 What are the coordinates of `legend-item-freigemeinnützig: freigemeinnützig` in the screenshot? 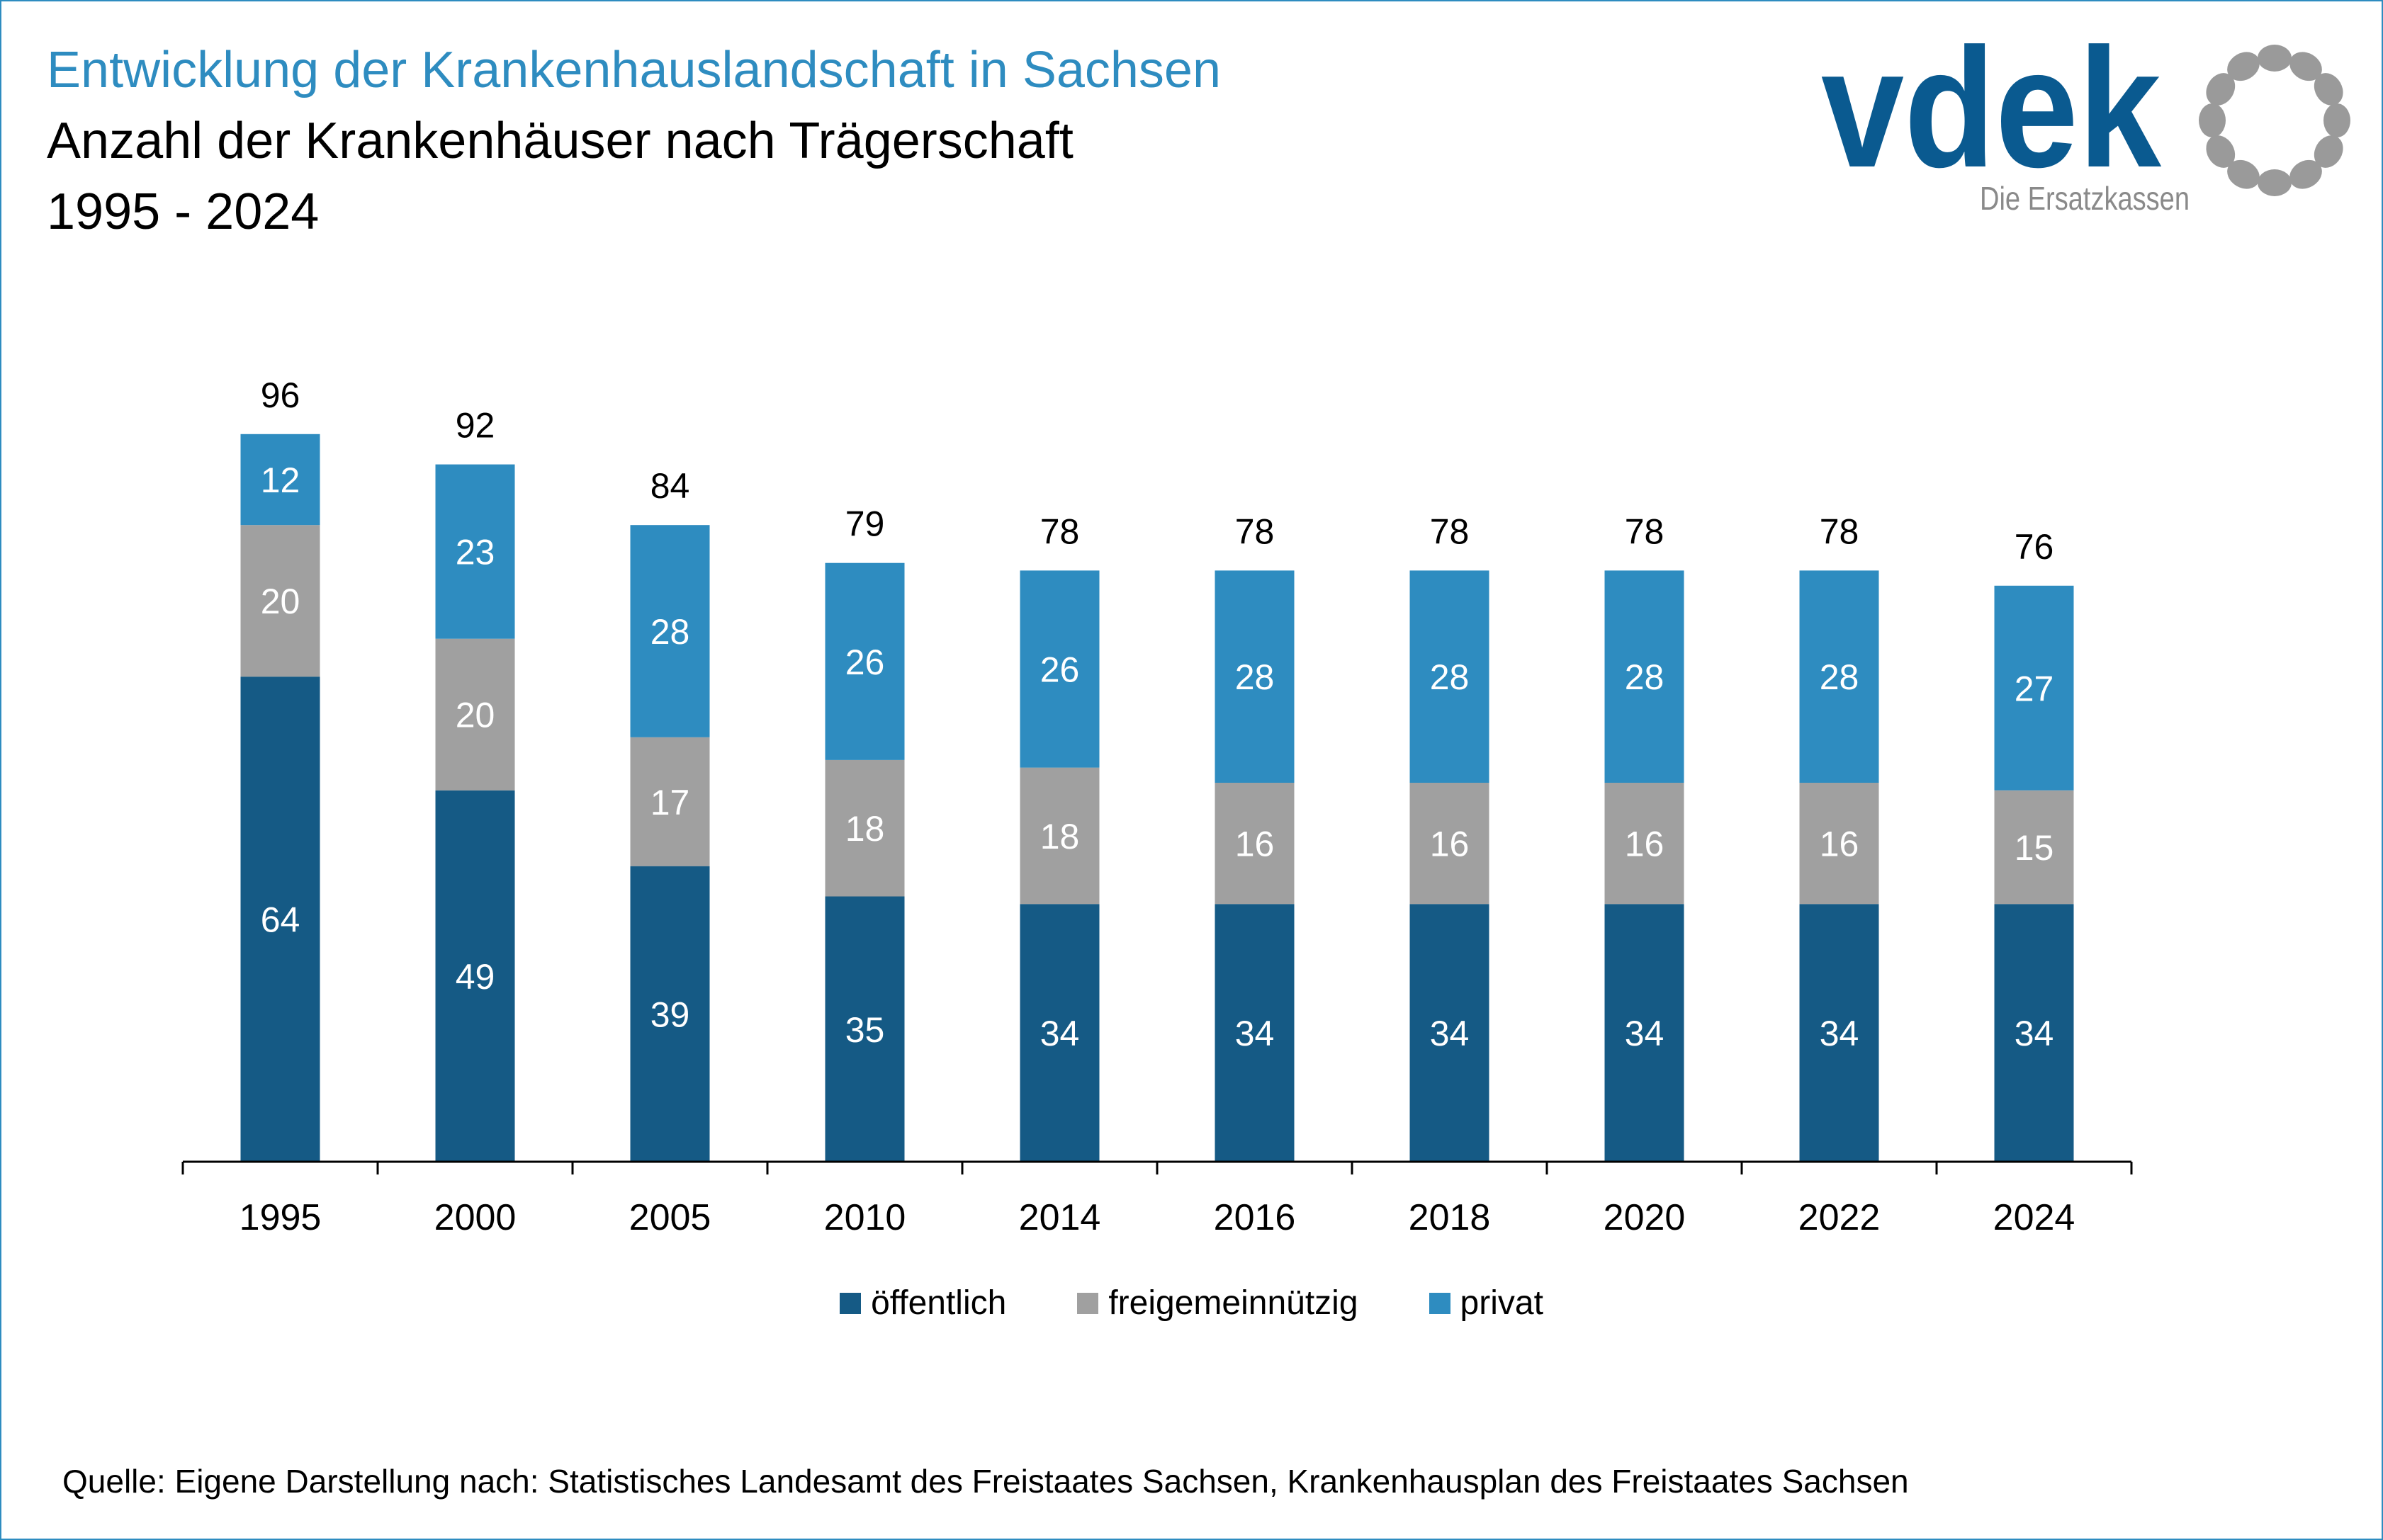 It's located at (1217, 1303).